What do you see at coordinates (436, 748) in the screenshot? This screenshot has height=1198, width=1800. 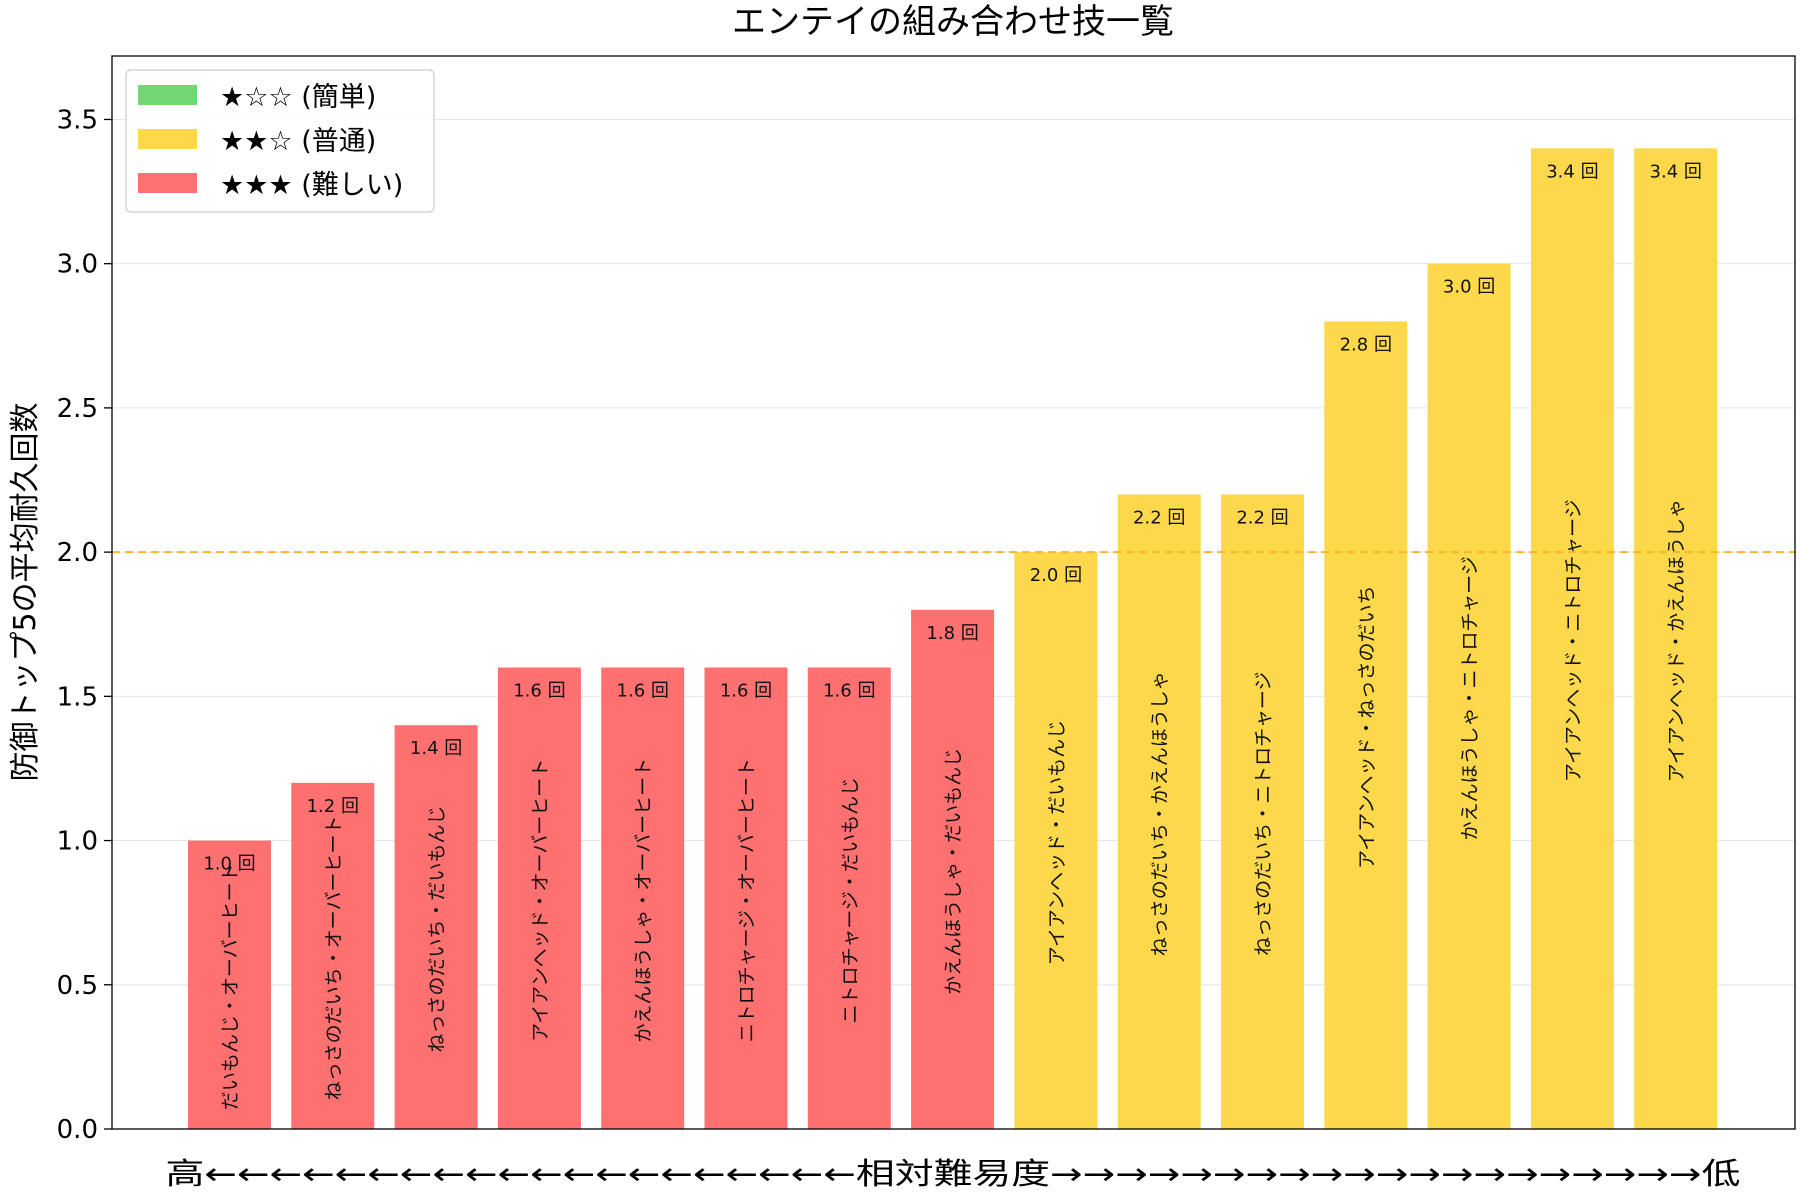 I see `bar-value-label: 1.4 回` at bounding box center [436, 748].